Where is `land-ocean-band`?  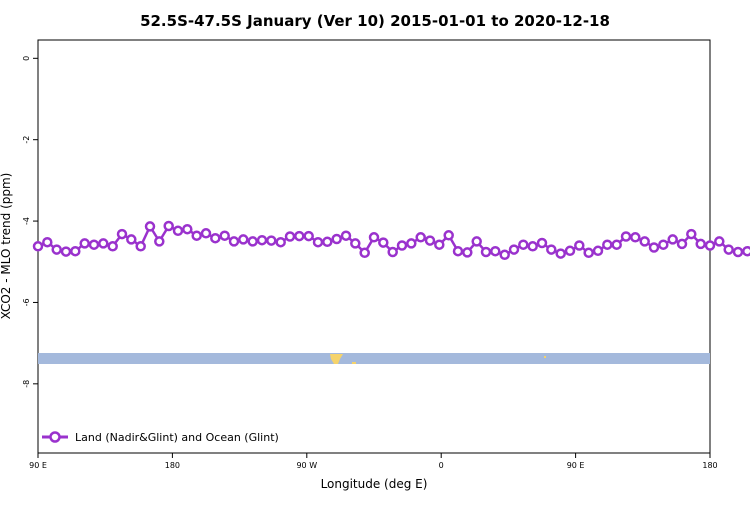 land-ocean-band is located at coordinates (374, 358).